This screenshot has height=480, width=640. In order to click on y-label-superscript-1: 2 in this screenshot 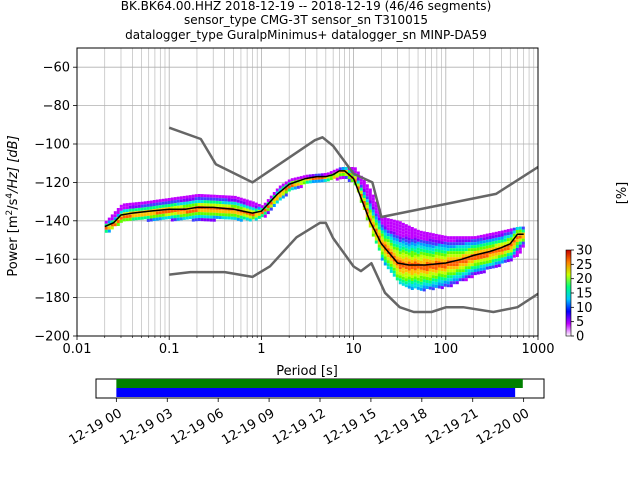, I will do `click(10, 213)`.